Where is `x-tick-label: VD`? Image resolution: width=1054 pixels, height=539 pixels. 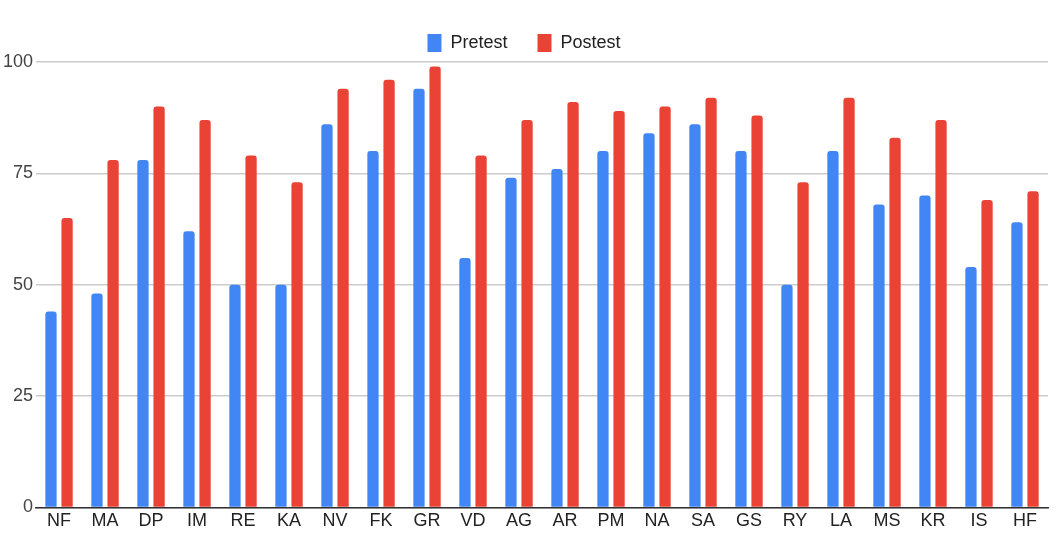
x-tick-label: VD is located at coordinates (473, 520).